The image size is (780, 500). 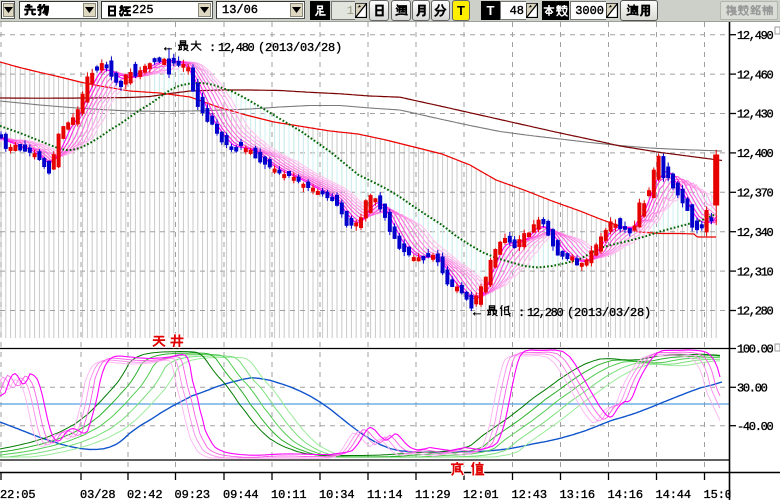 I want to click on svg-text: 13:16, so click(x=578, y=494).